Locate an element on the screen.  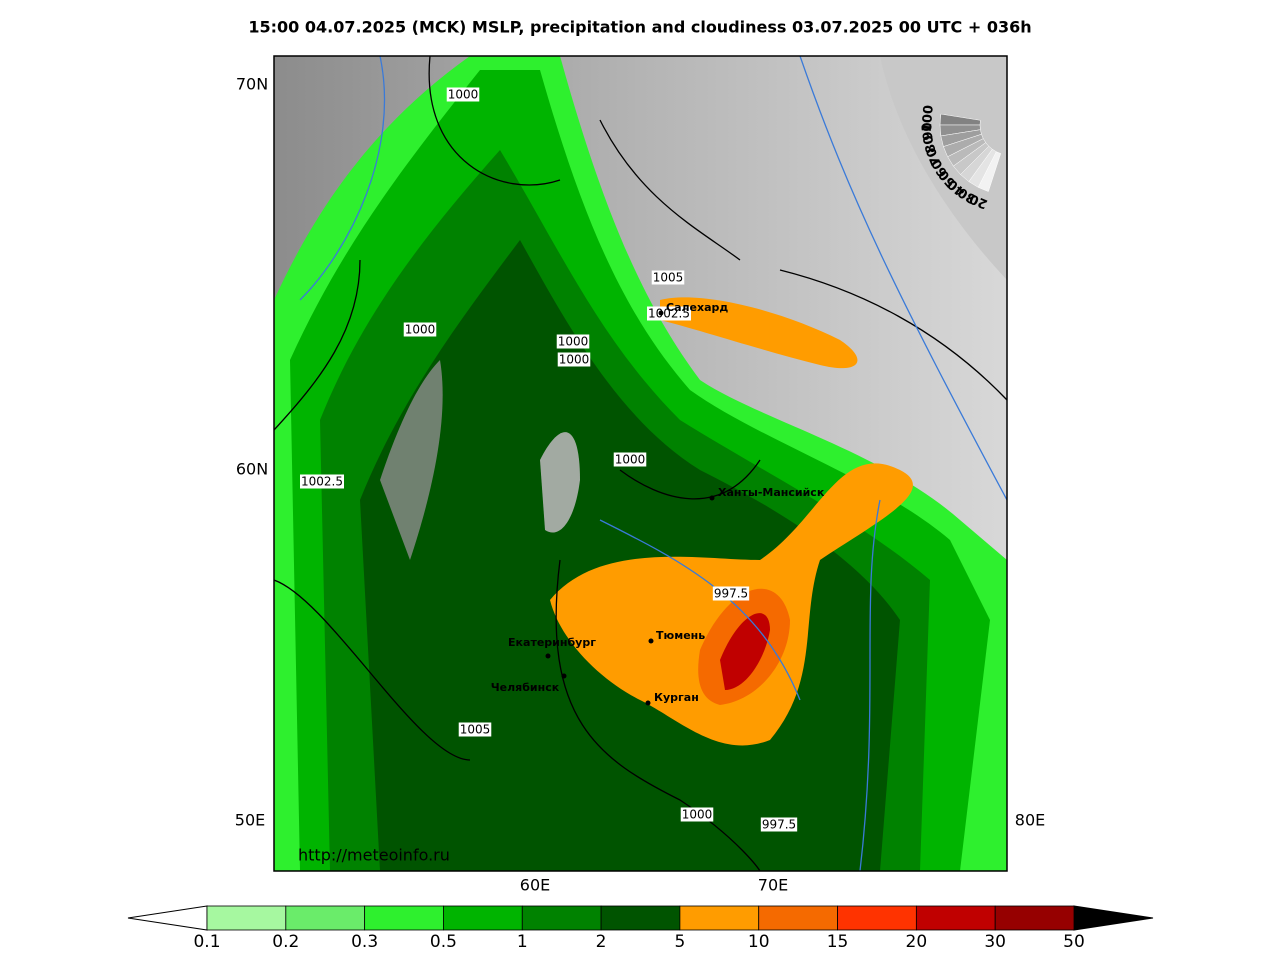
cloud-scale-segment is located at coordinates (989, 171).